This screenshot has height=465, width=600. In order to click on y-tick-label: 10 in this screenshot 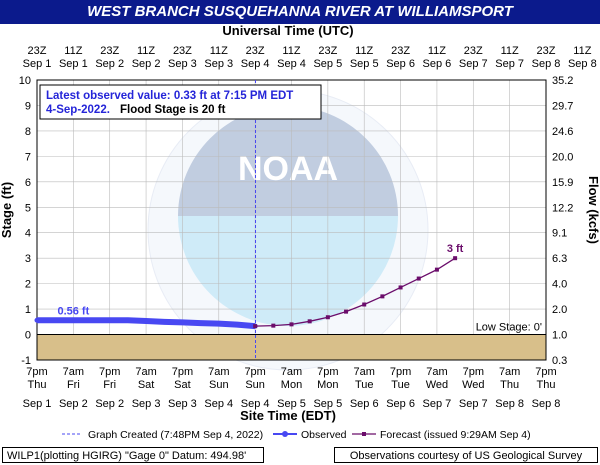, I will do `click(25, 81)`.